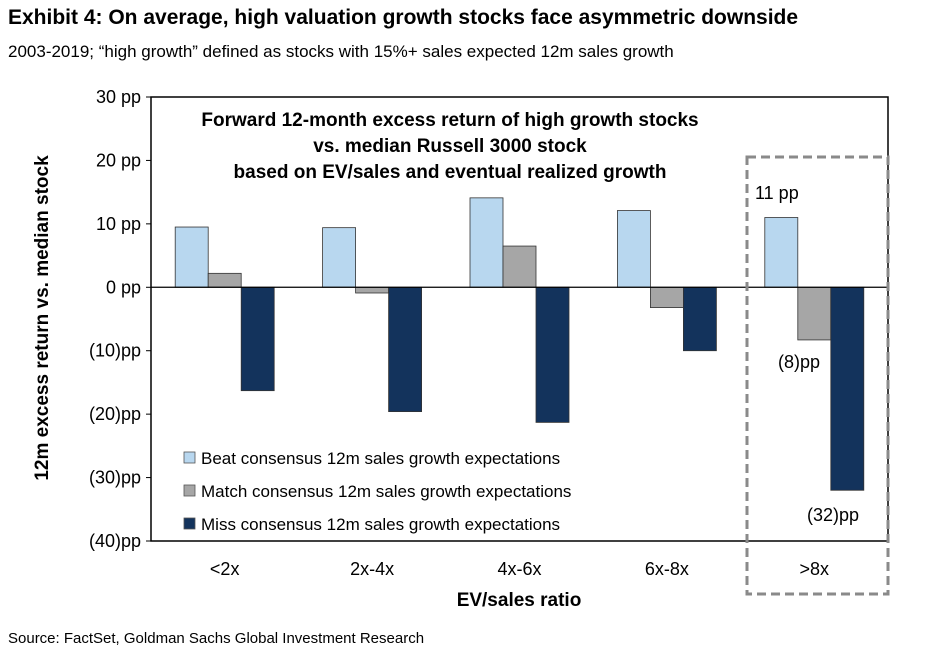 This screenshot has height=656, width=936. I want to click on highlight-box-above-8x, so click(817, 375).